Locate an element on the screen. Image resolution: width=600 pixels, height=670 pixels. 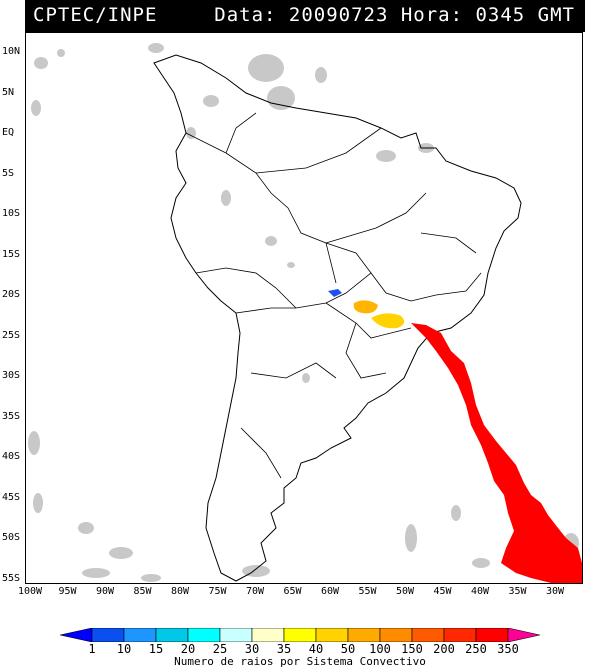
colorbar-tick-label: 15 is located at coordinates (156, 649).